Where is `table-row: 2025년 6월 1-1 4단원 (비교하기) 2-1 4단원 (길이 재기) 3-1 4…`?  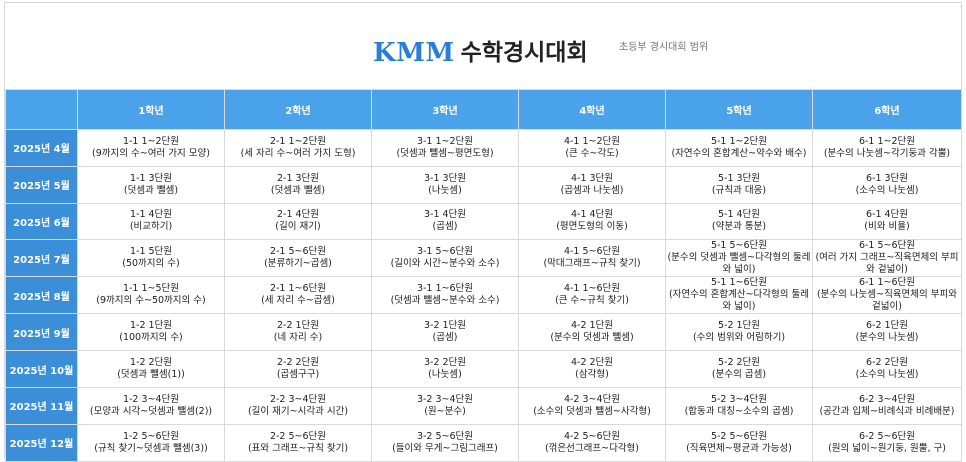 table-row: 2025년 6월 1-1 4단원 (비교하기) 2-1 4단원 (길이 재기) 3-1 4… is located at coordinates (483, 221).